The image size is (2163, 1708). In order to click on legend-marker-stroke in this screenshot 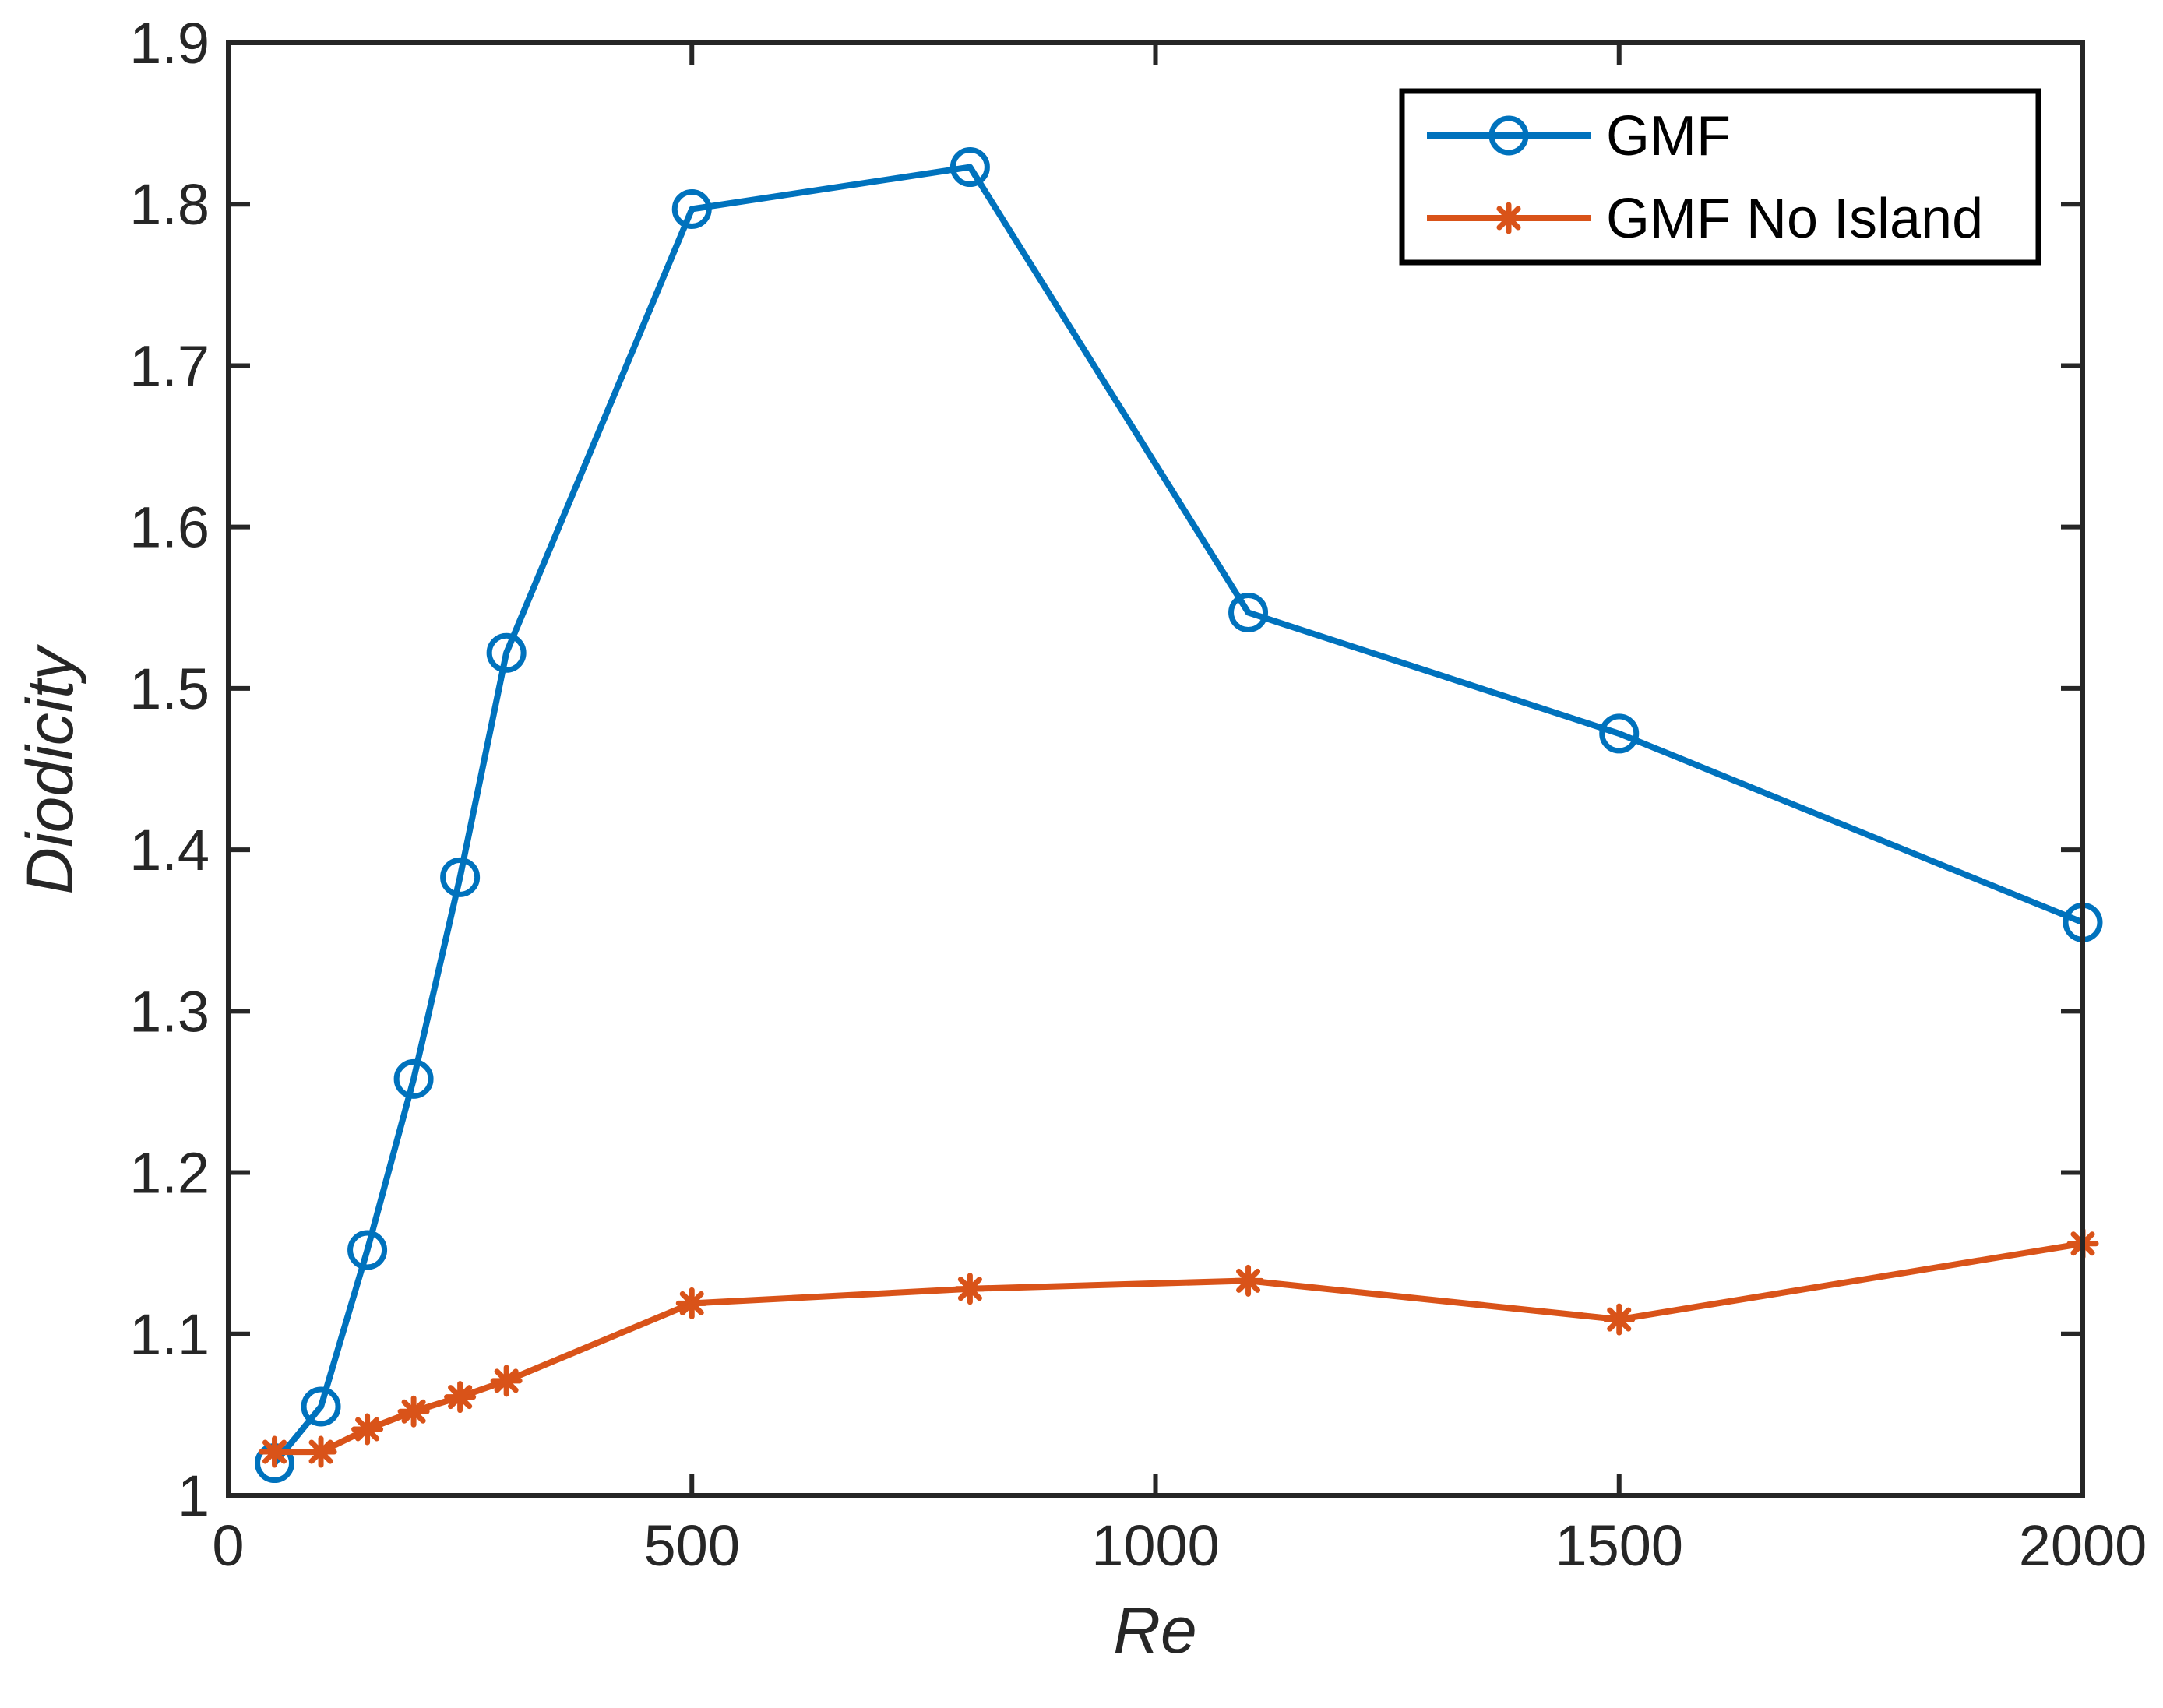, I will do `click(1508, 218)`.